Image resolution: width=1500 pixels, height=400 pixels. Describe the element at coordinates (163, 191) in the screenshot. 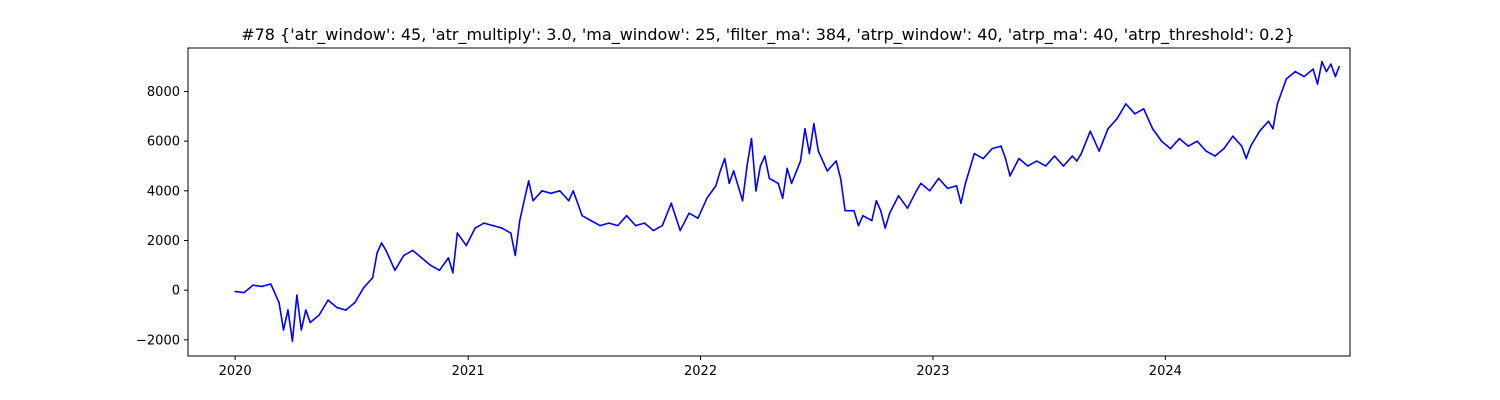

I see `y-tick-label: 4000` at that location.